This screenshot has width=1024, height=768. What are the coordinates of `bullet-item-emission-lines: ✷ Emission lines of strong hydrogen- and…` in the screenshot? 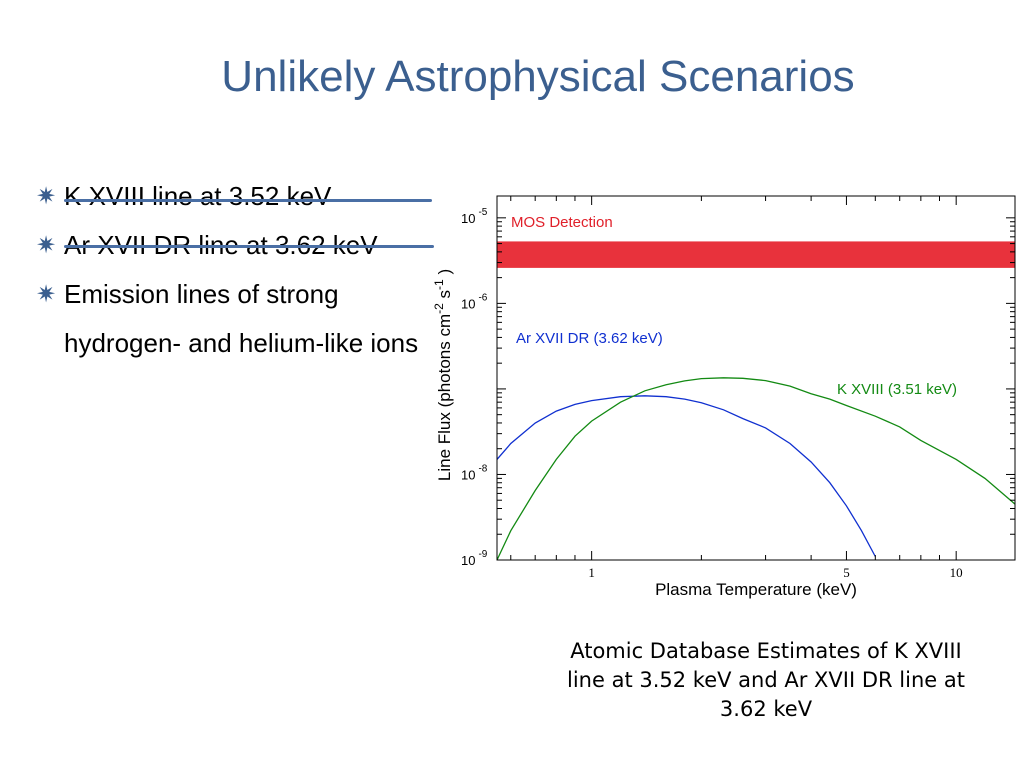 It's located at (236, 319).